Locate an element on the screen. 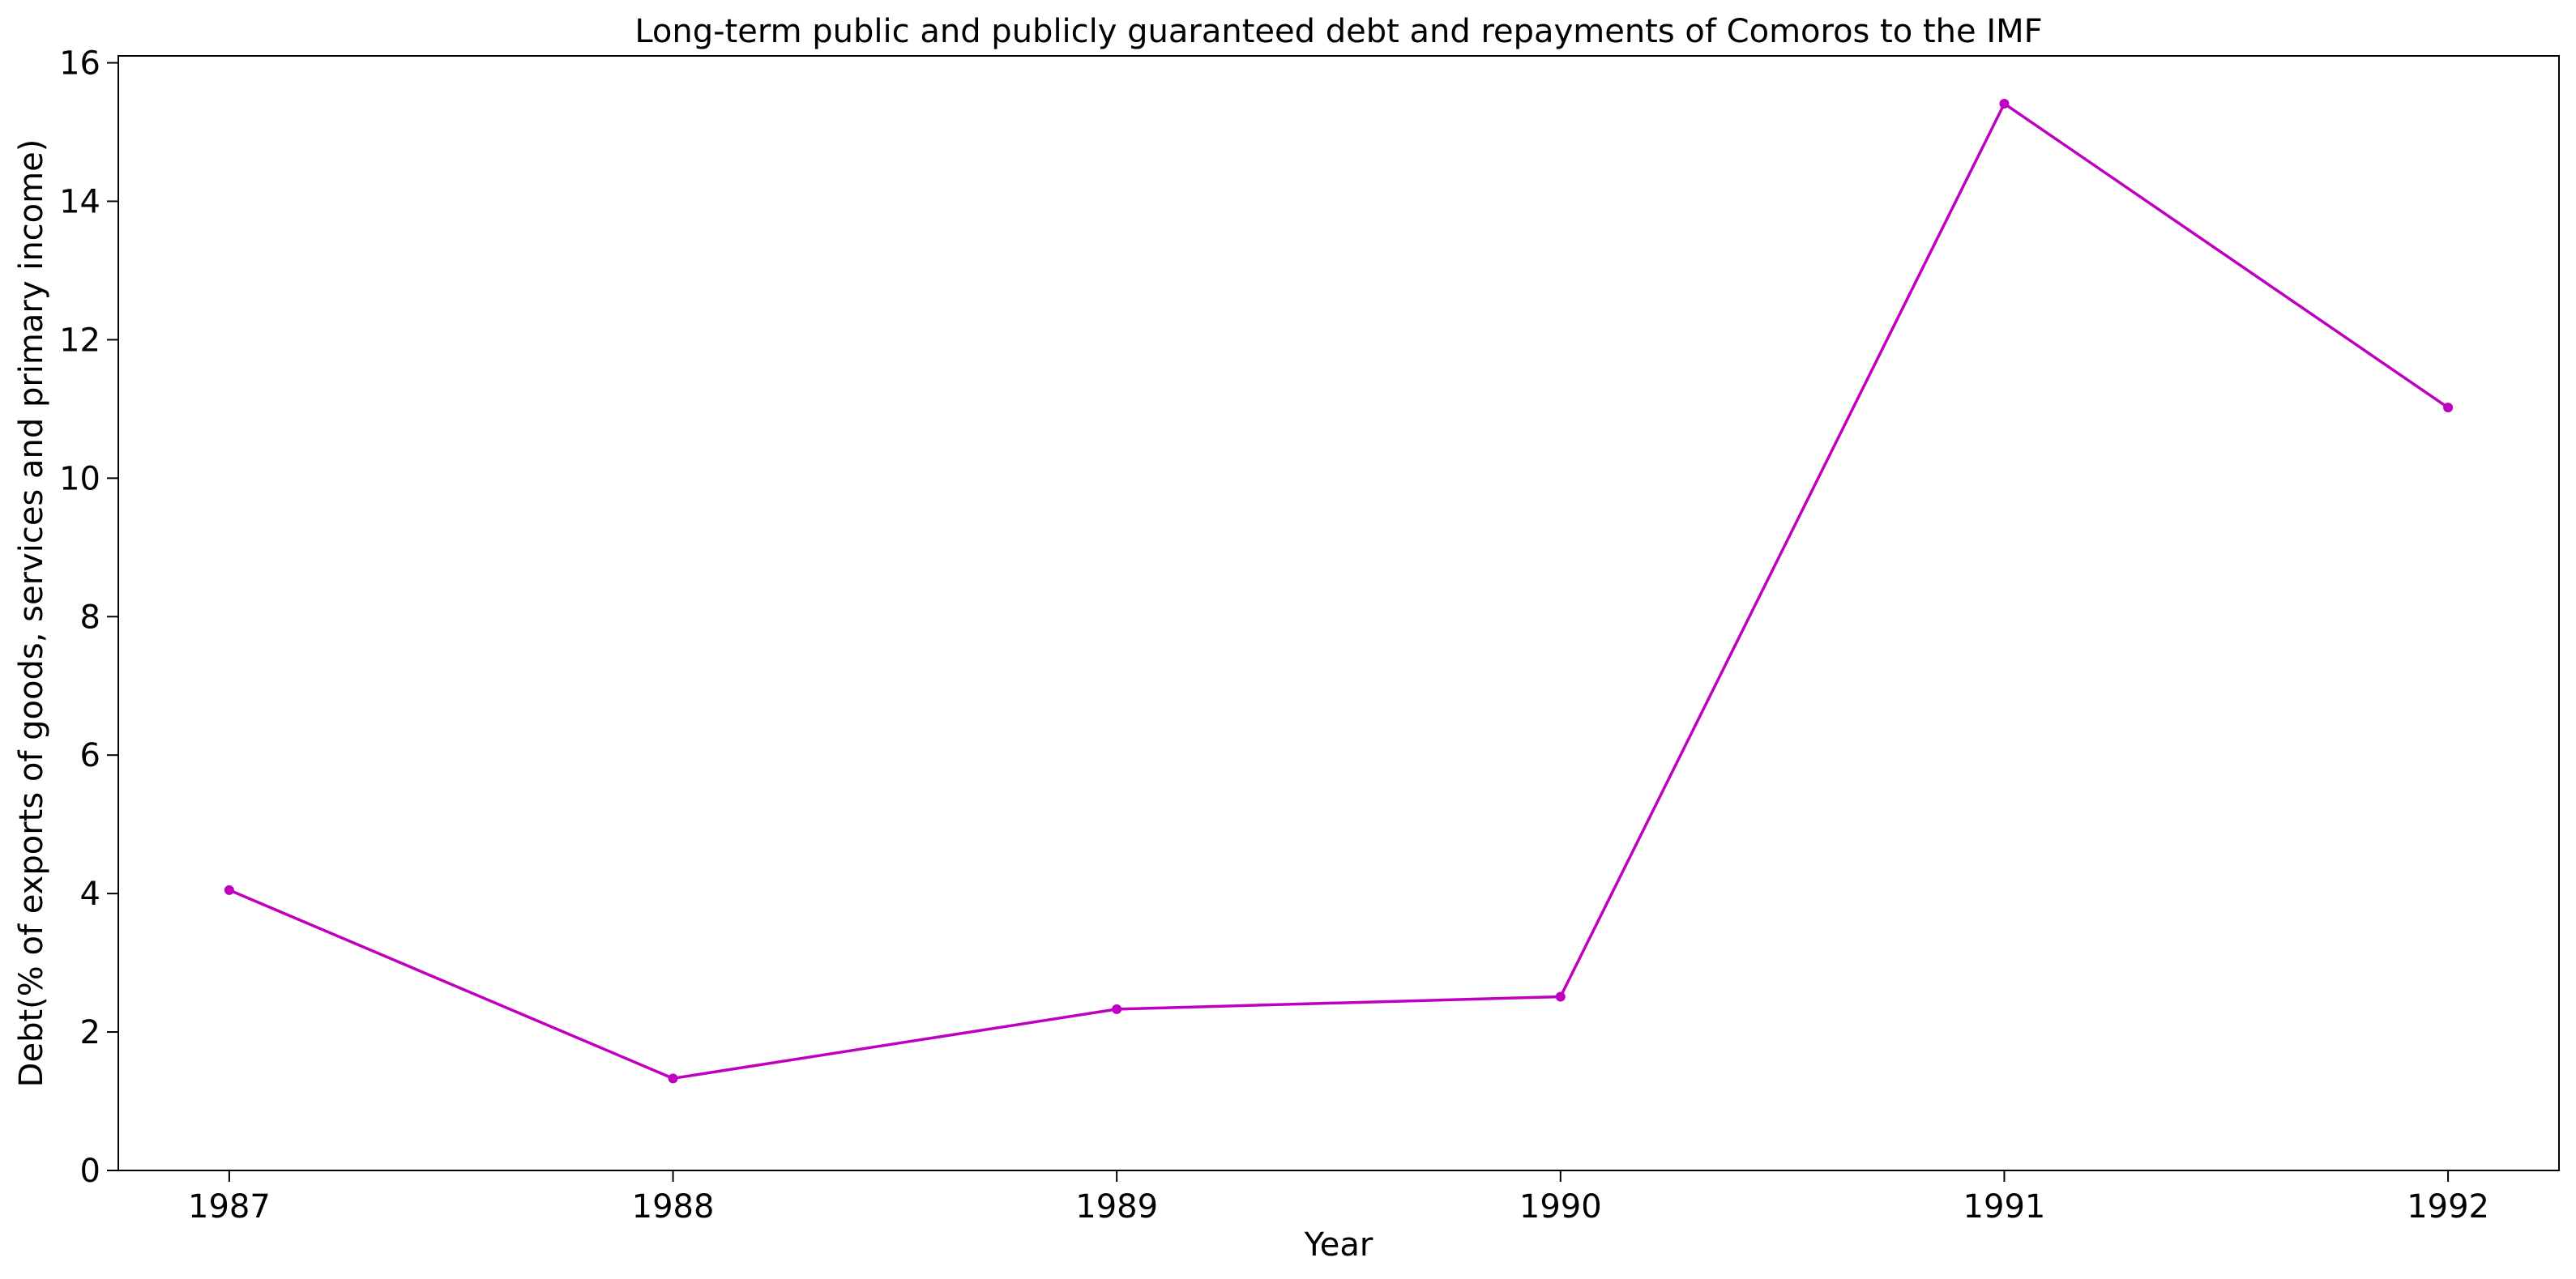 Image resolution: width=2576 pixels, height=1279 pixels. y-tick-label: 12 is located at coordinates (79, 340).